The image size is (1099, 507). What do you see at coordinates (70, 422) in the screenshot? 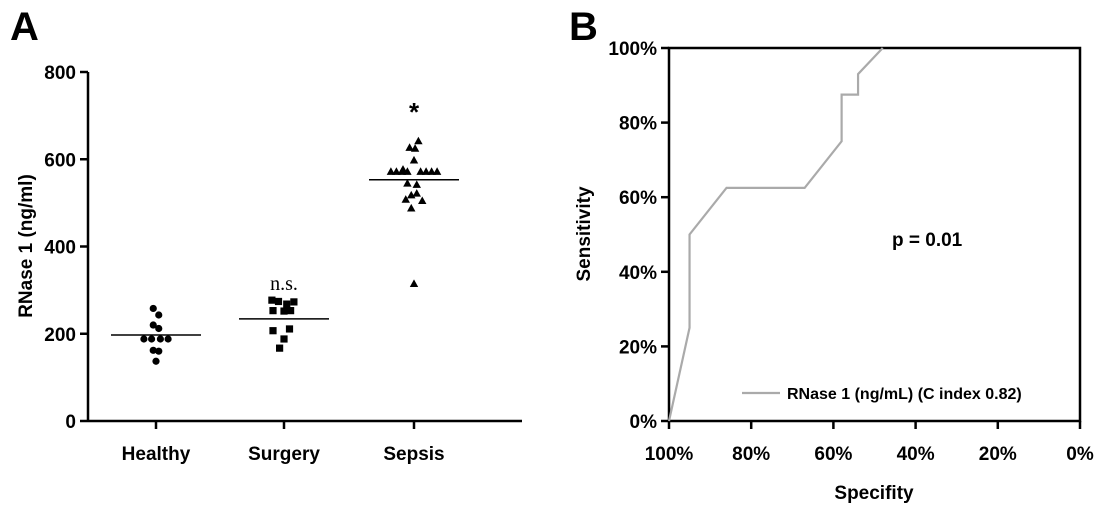
I see `y-tick-label: 0` at bounding box center [70, 422].